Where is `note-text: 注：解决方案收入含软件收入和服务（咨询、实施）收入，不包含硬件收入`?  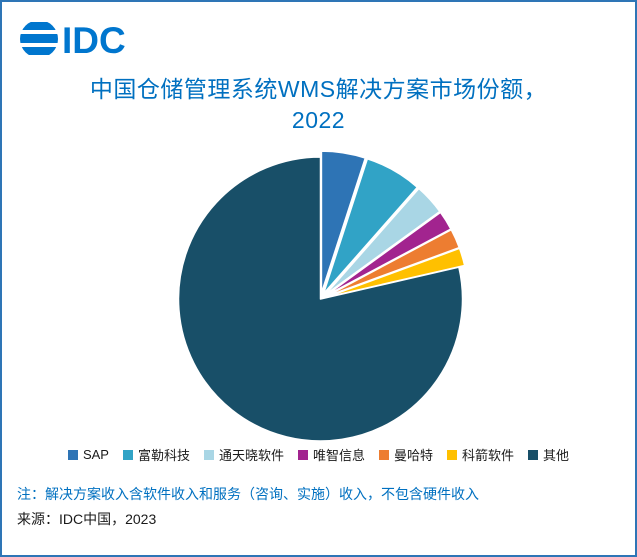
note-text: 注：解决方案收入含软件收入和服务（咨询、实施）收入，不包含硬件收入 is located at coordinates (248, 494).